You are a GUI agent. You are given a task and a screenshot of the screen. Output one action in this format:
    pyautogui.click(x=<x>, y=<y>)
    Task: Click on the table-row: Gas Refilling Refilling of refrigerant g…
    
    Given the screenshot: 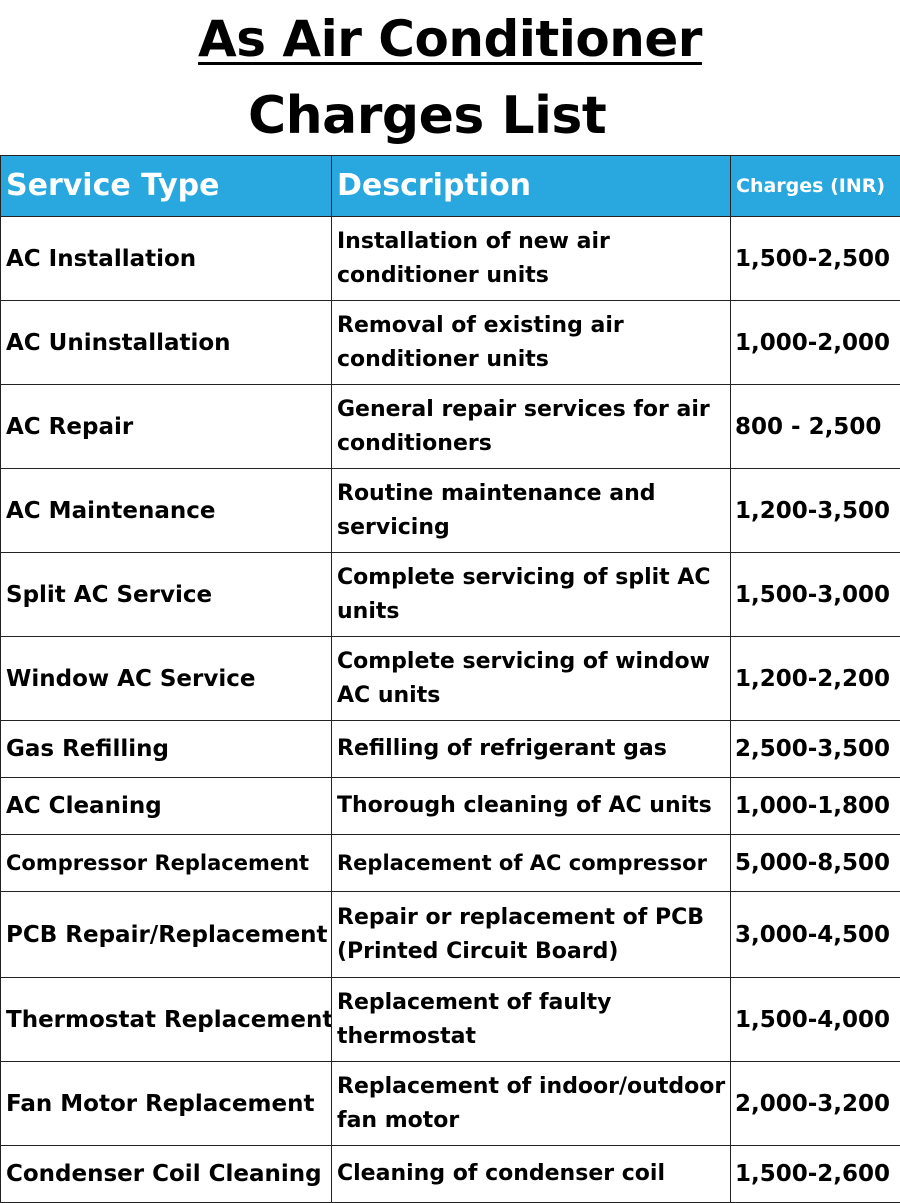 What is the action you would take?
    pyautogui.click(x=450, y=749)
    